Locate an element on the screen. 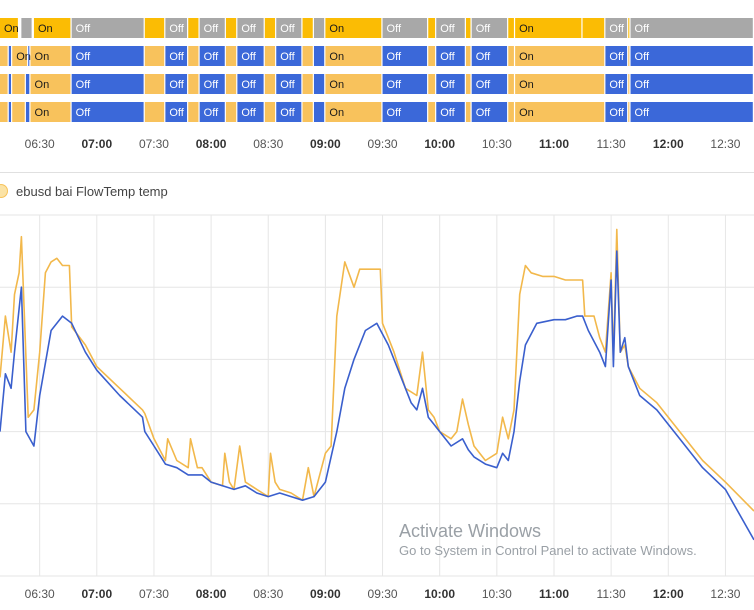 This screenshot has height=610, width=754. chart-legend: ebusd bai FlowTemp temp is located at coordinates (84, 191).